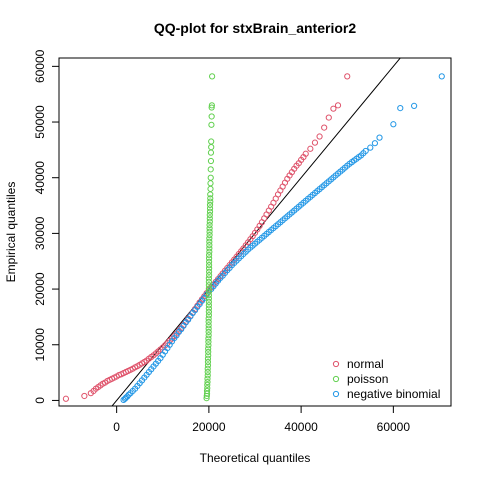  Describe the element at coordinates (40, 345) in the screenshot. I see `y-tick-label: 10000` at that location.